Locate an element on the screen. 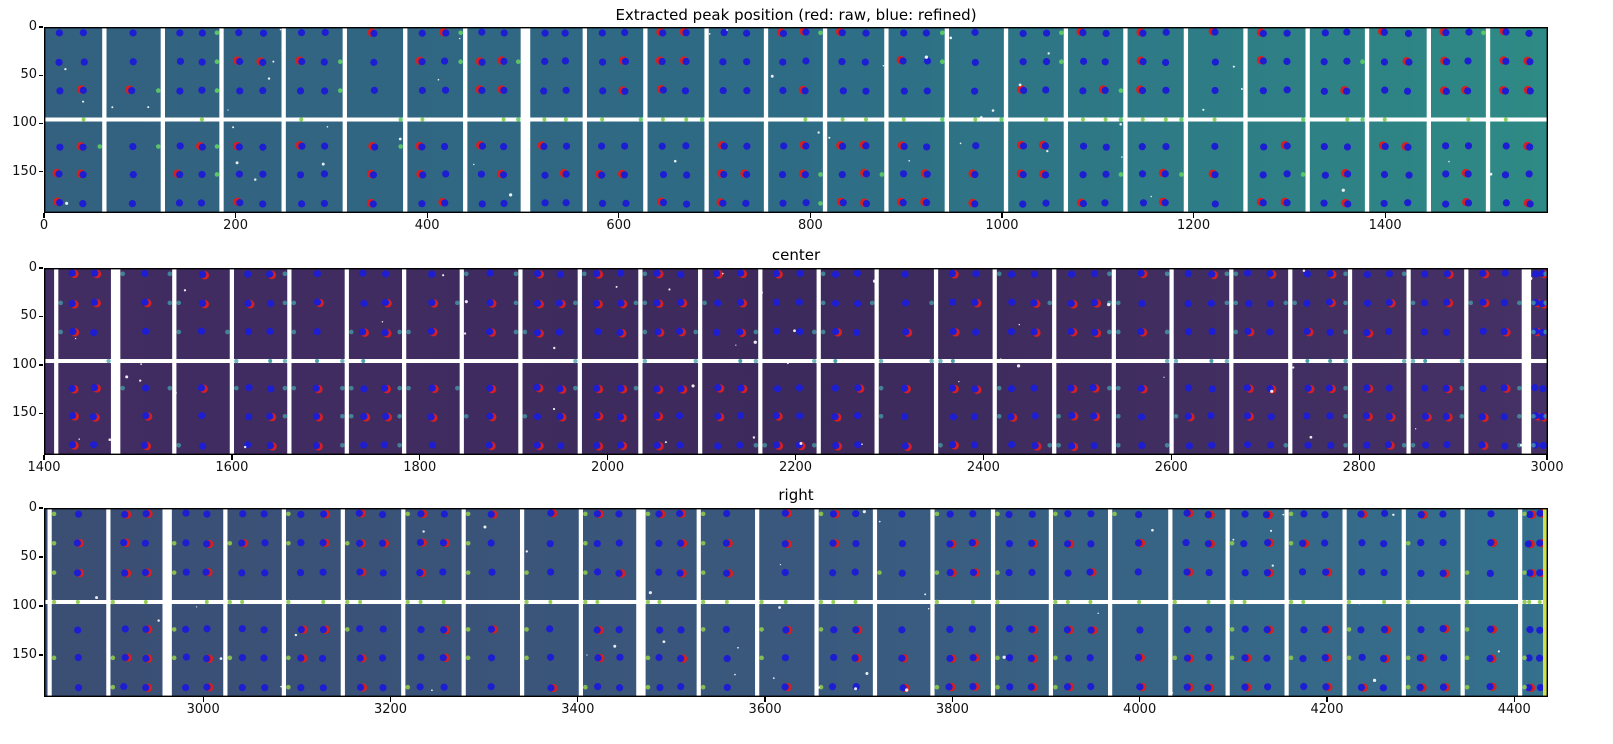 Image resolution: width=1613 pixels, height=744 pixels. x-tick-label: 800 is located at coordinates (810, 225).